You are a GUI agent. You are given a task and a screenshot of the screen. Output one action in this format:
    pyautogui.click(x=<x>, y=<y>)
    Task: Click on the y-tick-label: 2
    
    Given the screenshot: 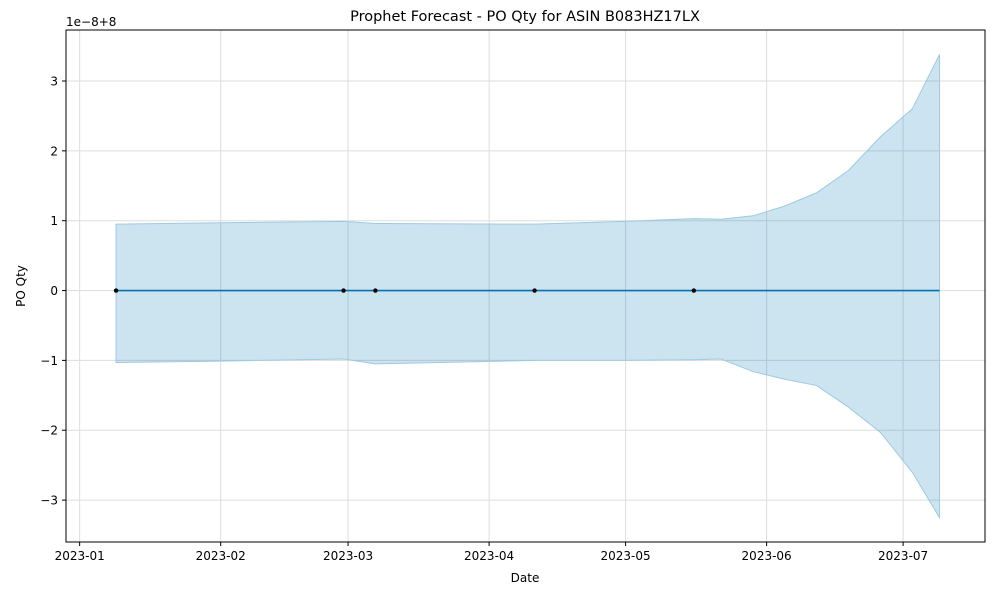 What is the action you would take?
    pyautogui.click(x=54, y=151)
    